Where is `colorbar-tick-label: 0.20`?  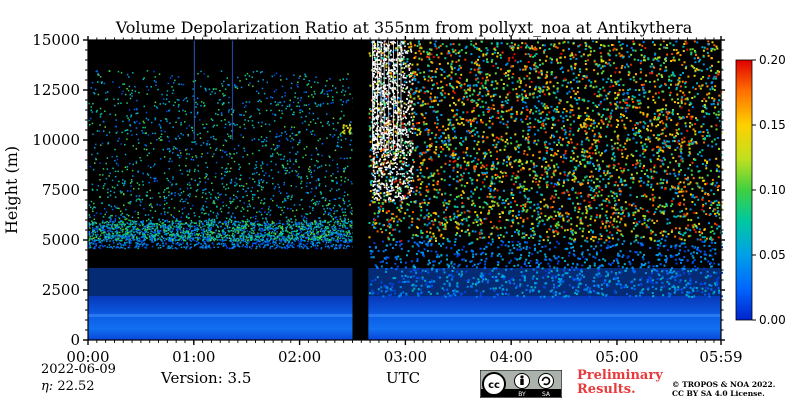
colorbar-tick-label: 0.20 is located at coordinates (772, 60).